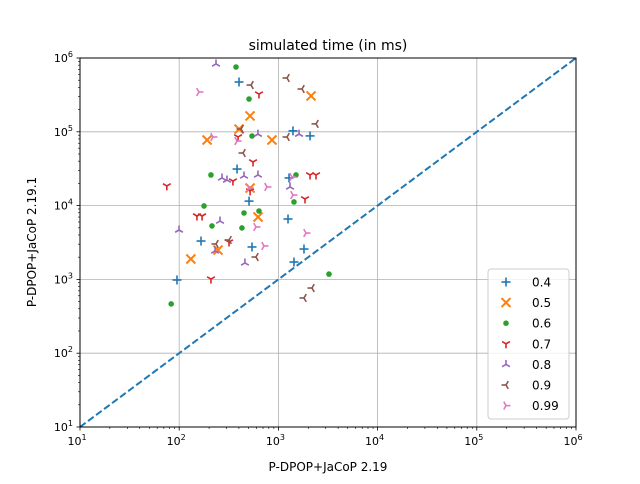 Image resolution: width=640 pixels, height=484 pixels. Describe the element at coordinates (506, 363) in the screenshot. I see `legend-marker-0.8` at that location.